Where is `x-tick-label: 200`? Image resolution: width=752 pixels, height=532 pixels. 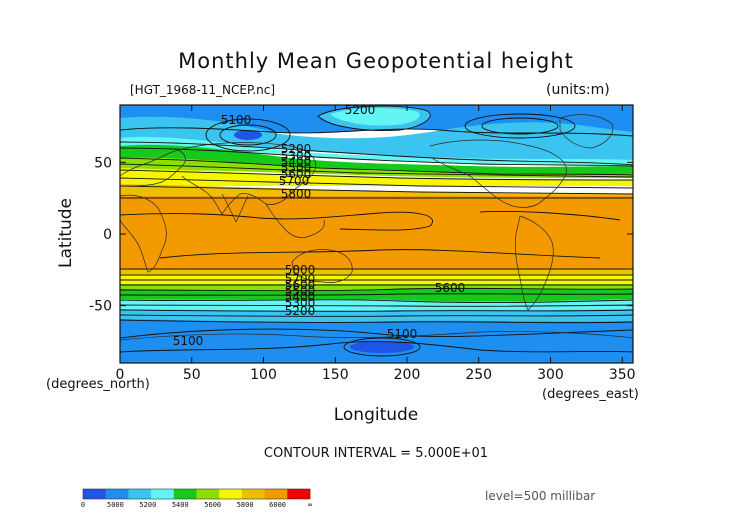
x-tick-label: 200 is located at coordinates (407, 375).